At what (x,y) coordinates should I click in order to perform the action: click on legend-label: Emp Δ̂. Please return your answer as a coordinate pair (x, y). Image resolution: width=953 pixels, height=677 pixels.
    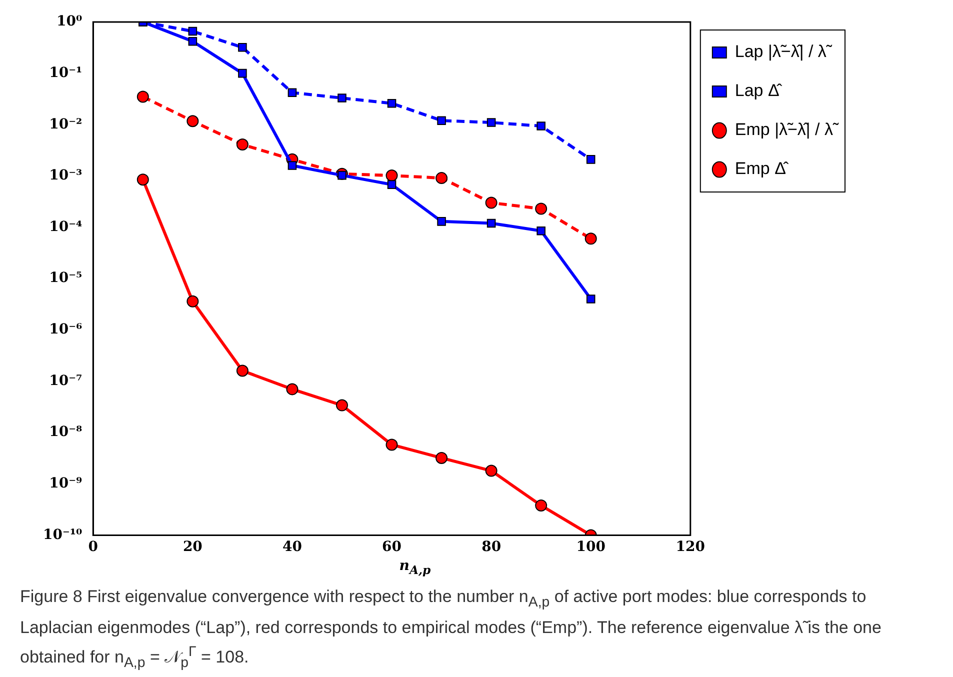
    Looking at the image, I should click on (761, 168).